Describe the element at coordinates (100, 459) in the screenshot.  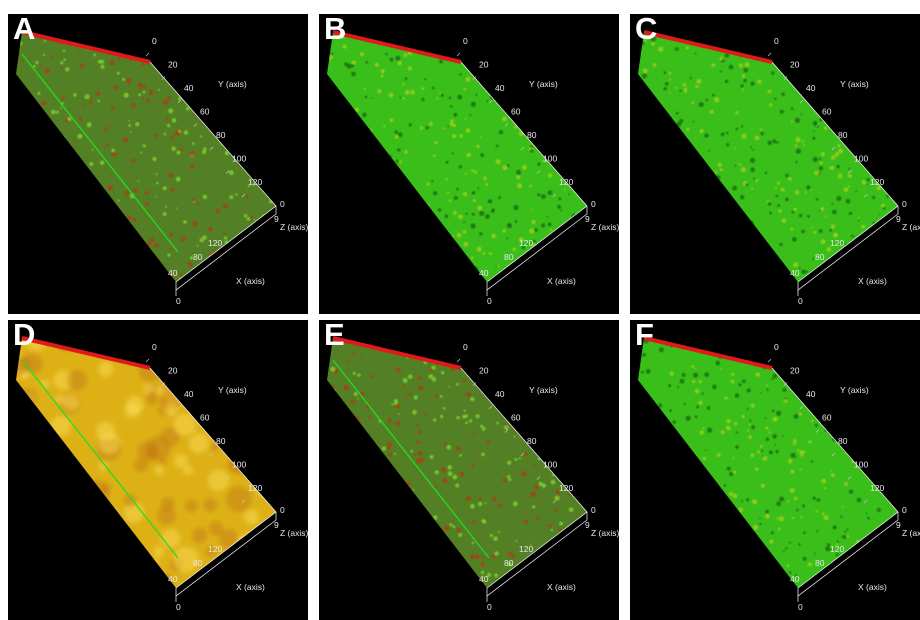
I see `green-axis-line` at that location.